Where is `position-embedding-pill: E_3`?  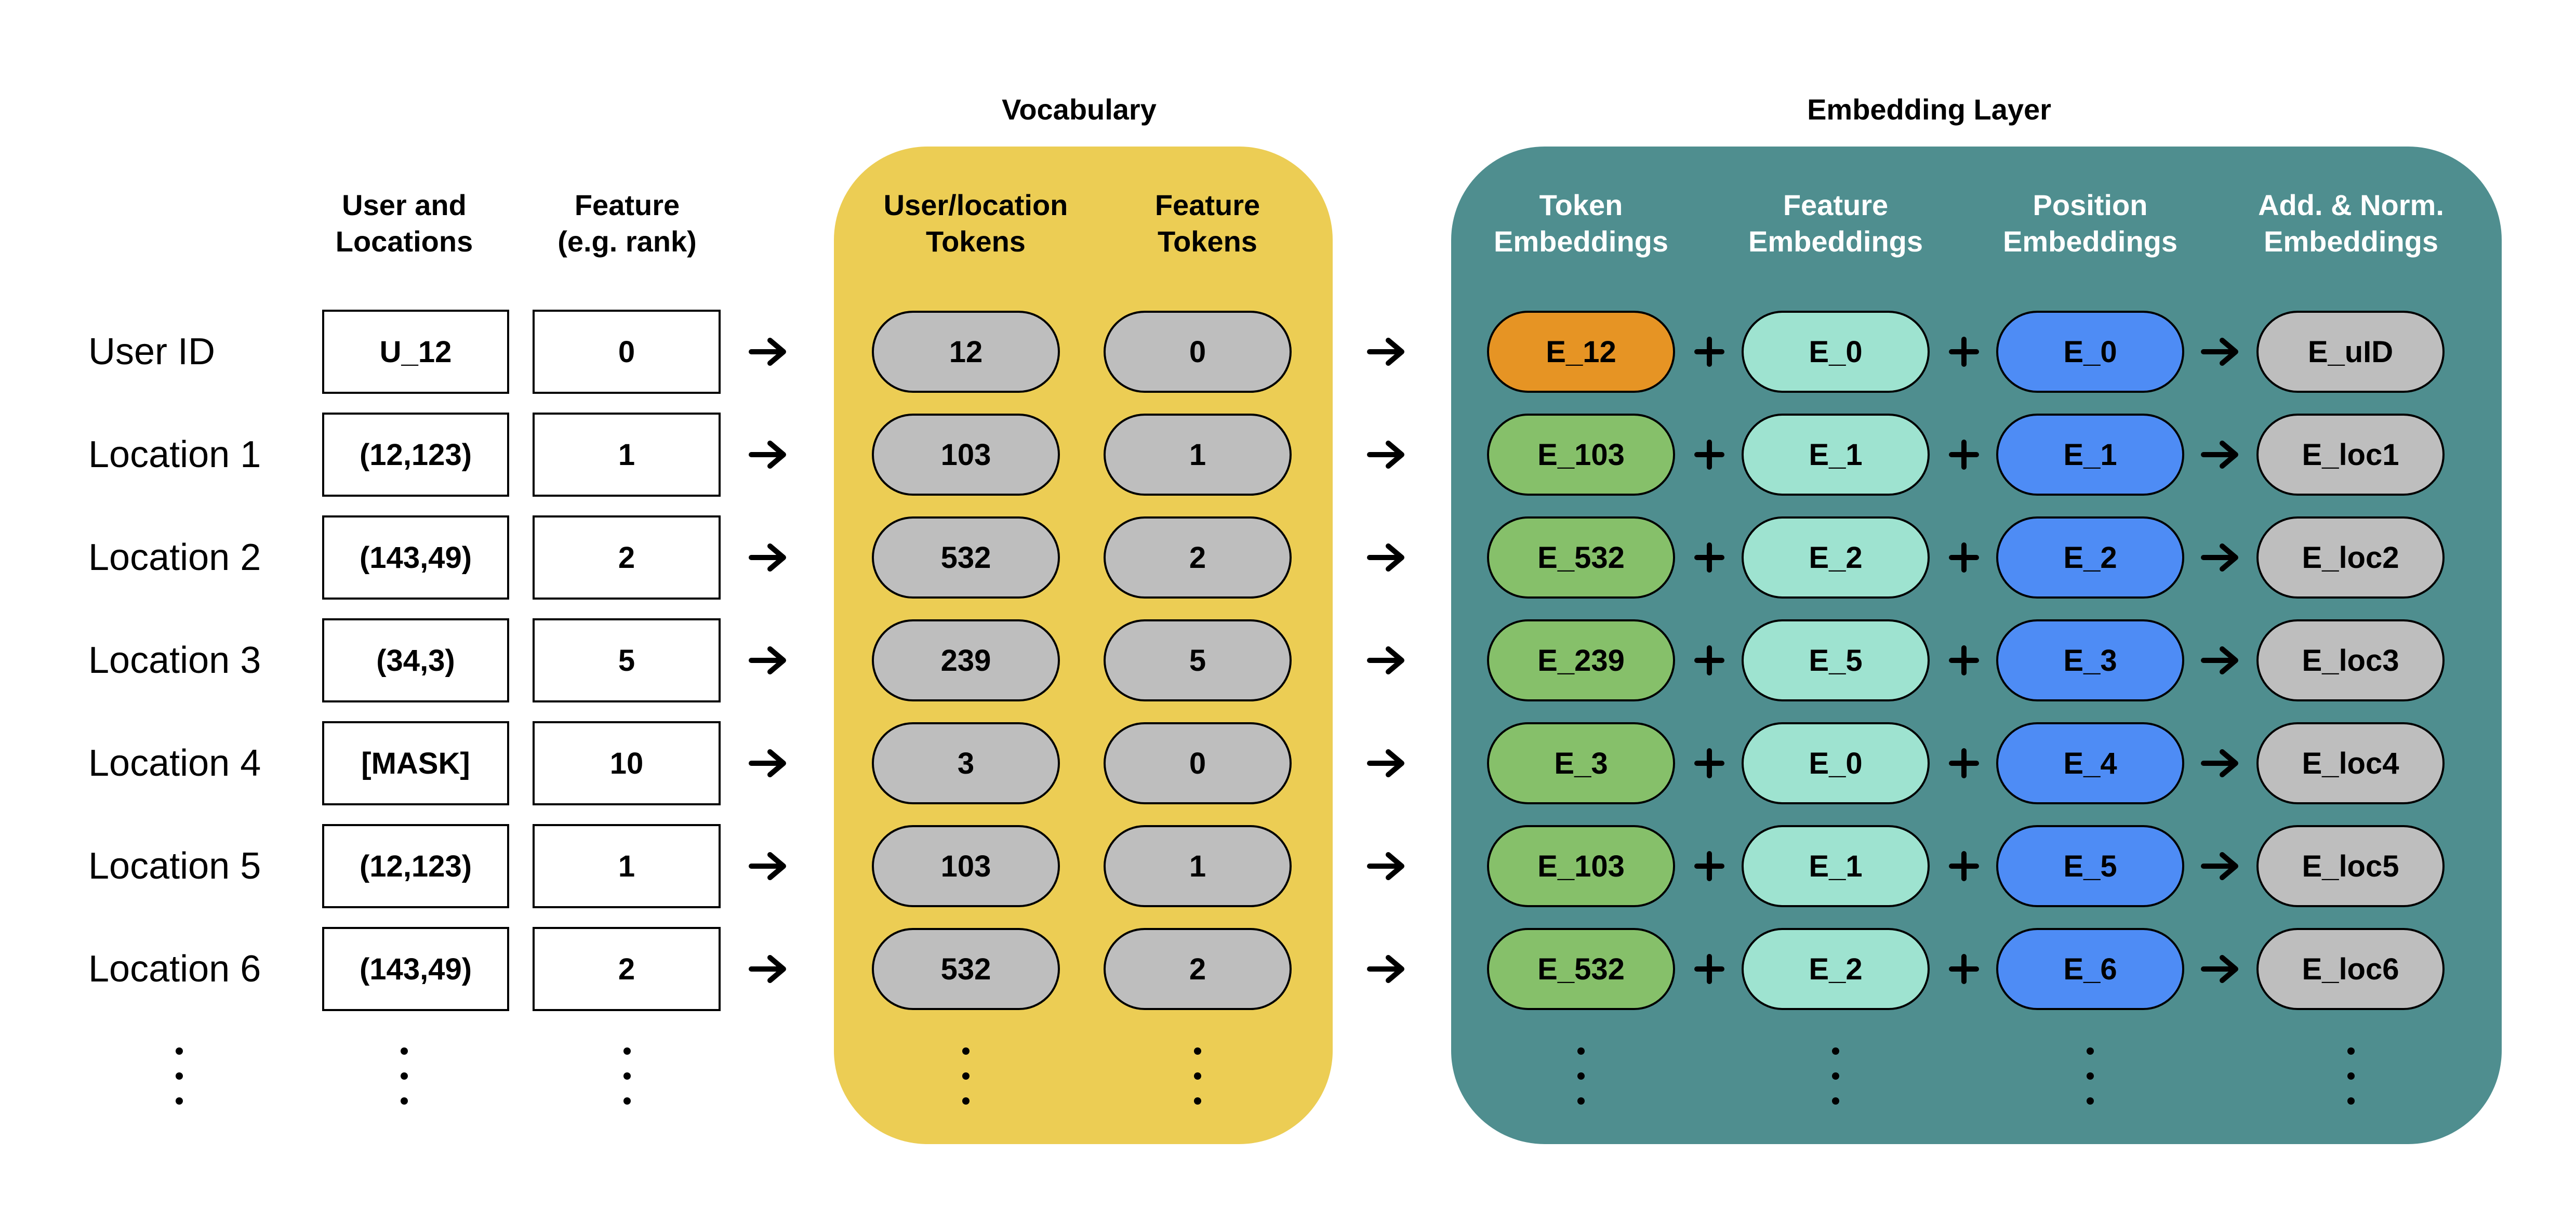 position-embedding-pill: E_3 is located at coordinates (2090, 660).